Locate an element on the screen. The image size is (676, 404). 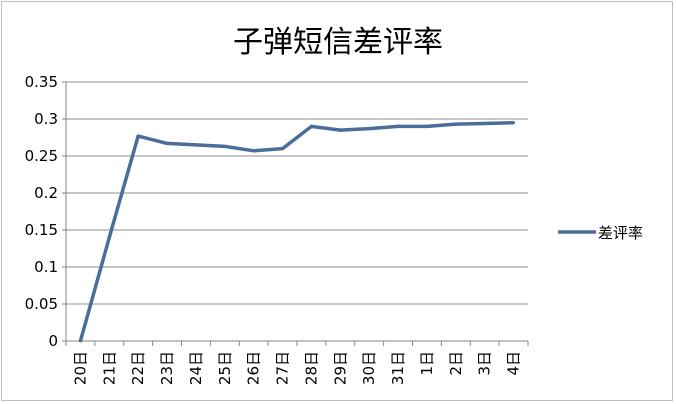
chart-title: 子弹短信差评率 is located at coordinates (338, 42).